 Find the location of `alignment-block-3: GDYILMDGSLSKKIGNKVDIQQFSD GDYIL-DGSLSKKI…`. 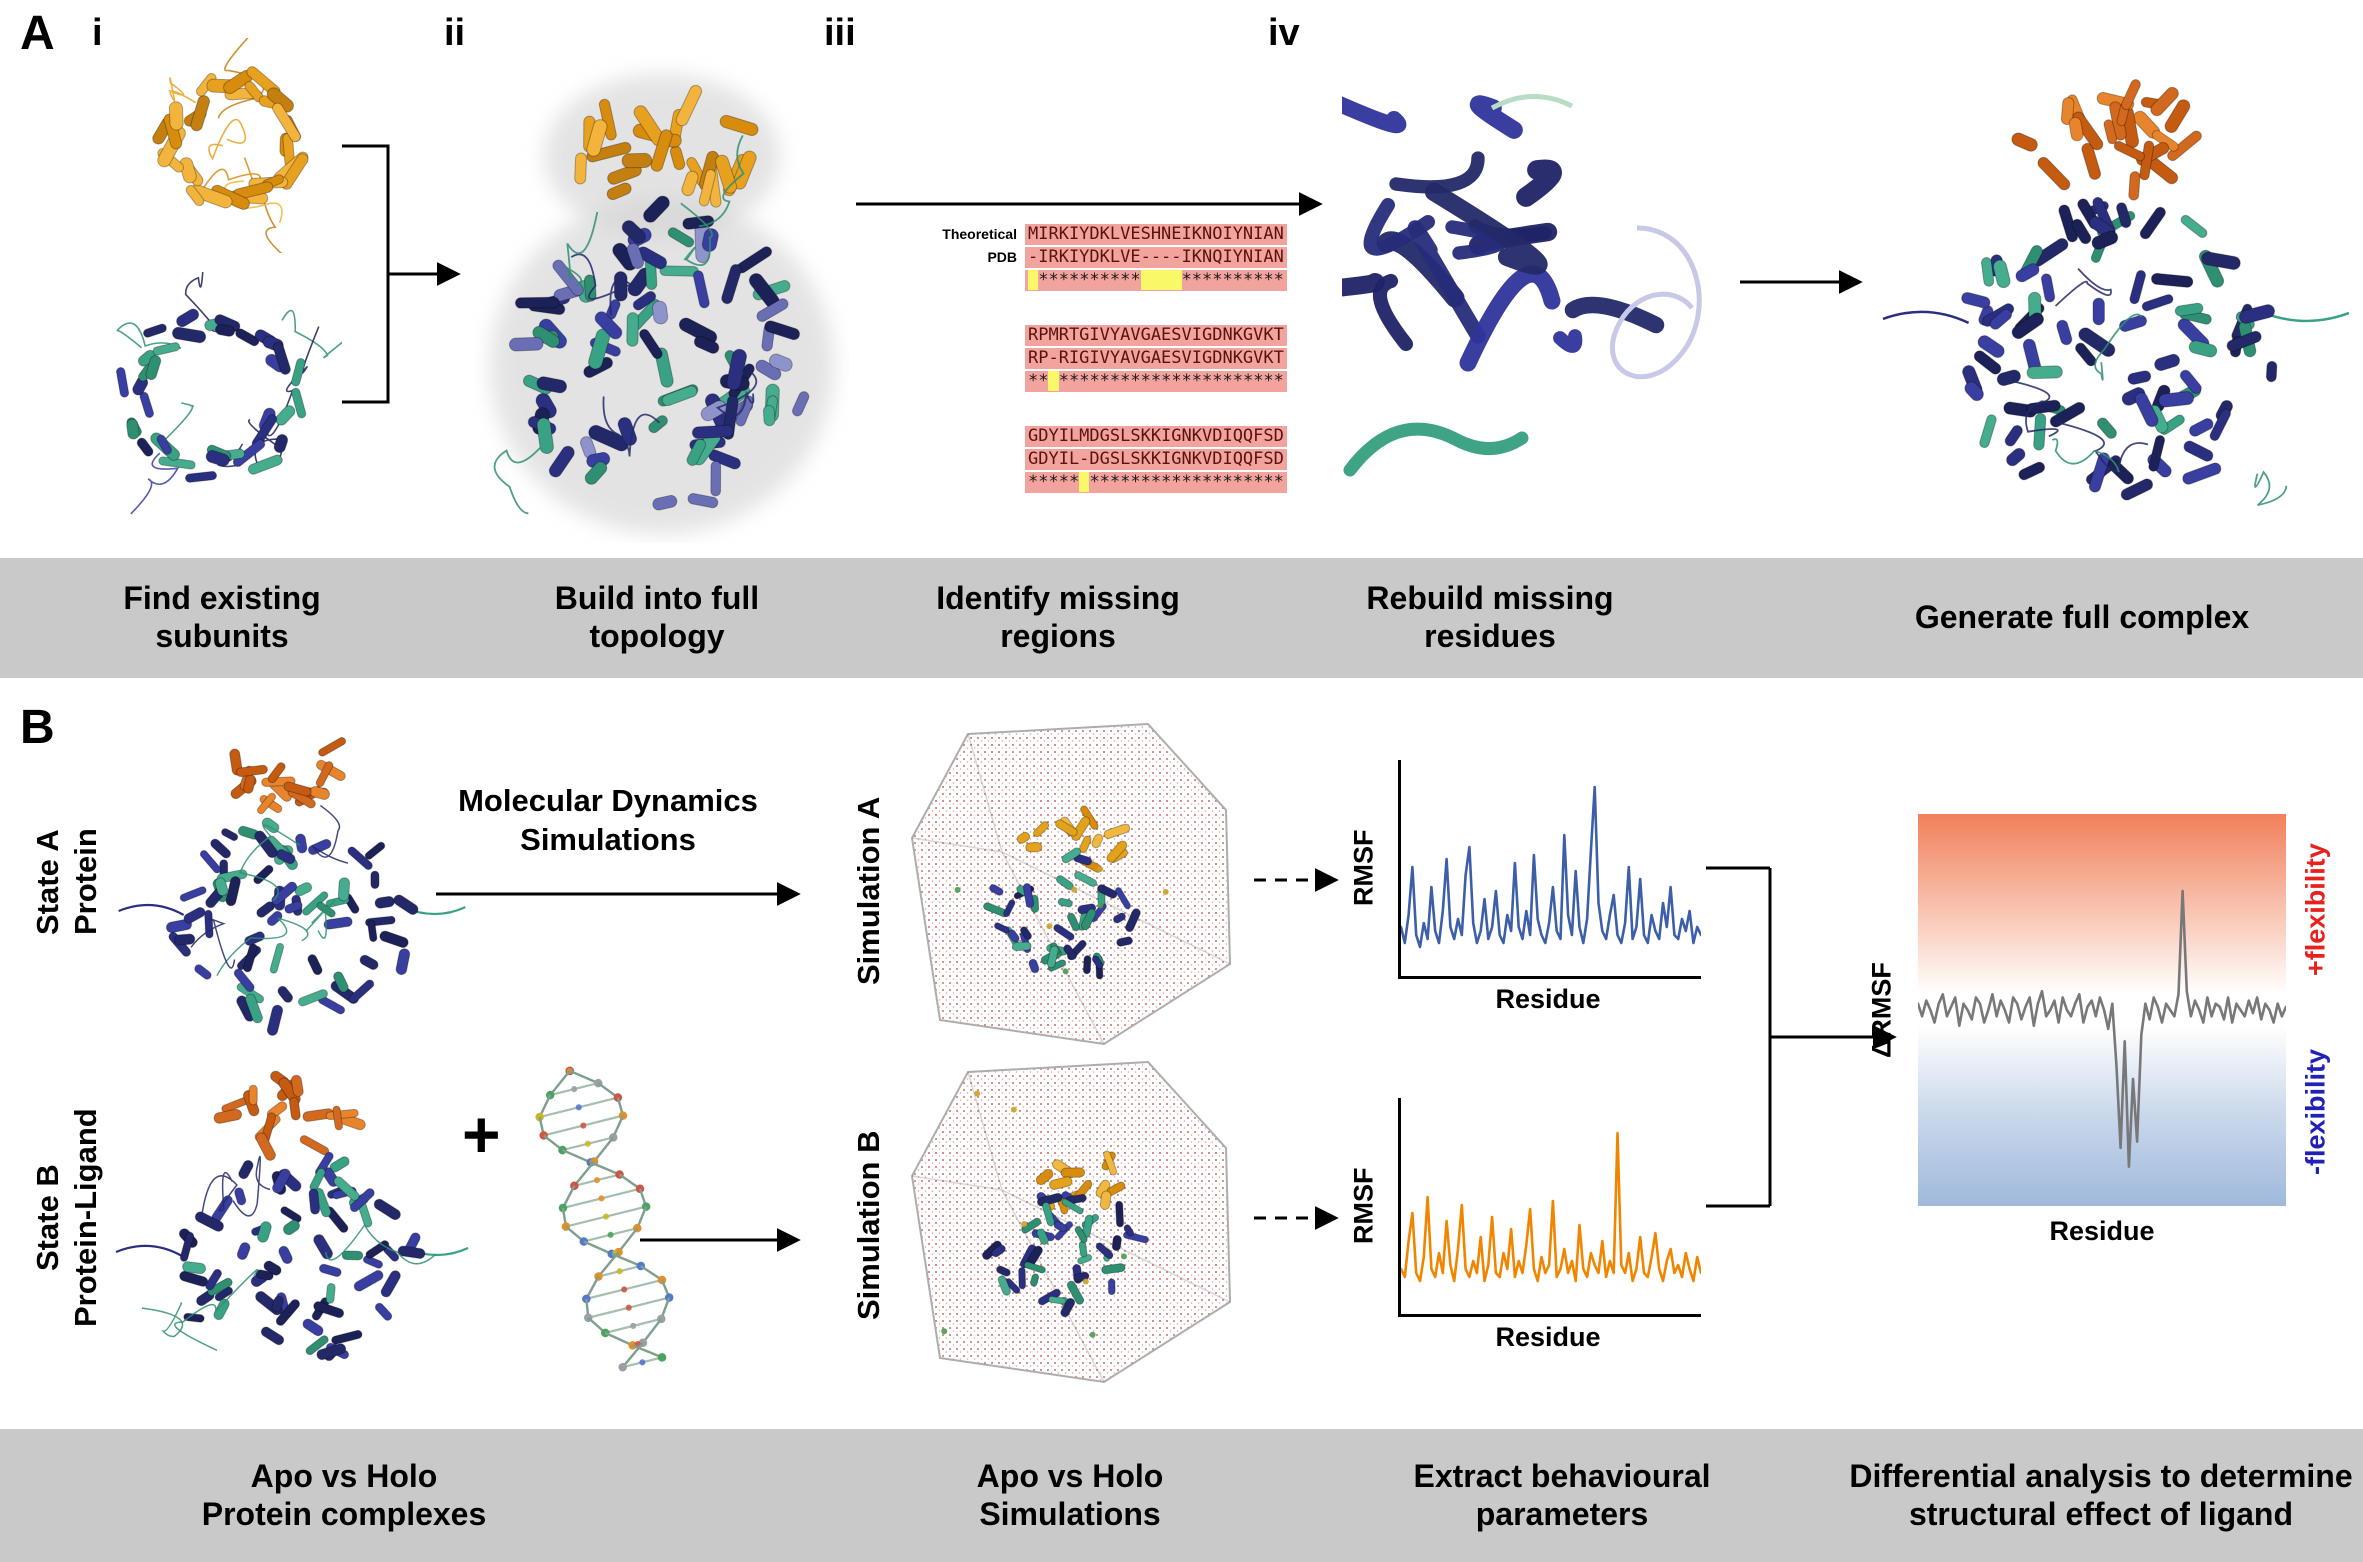

alignment-block-3: GDYILMDGSLSKKIGNKVDIQQFSD GDYIL-DGSLSKKI… is located at coordinates (1096, 459).